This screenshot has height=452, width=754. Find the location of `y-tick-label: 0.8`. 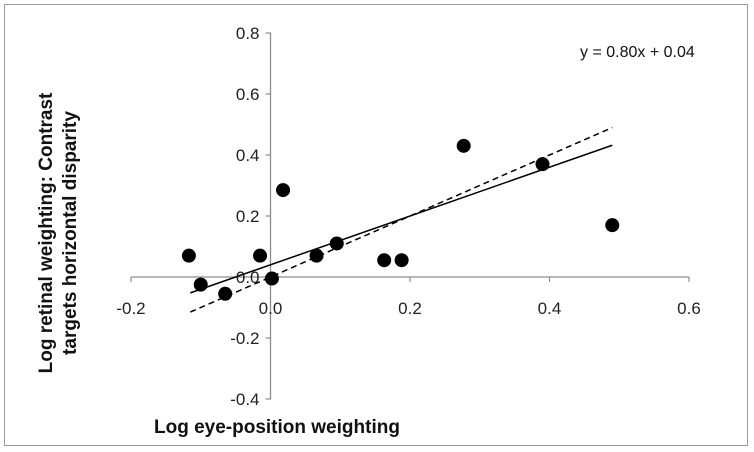

y-tick-label: 0.8 is located at coordinates (248, 33).